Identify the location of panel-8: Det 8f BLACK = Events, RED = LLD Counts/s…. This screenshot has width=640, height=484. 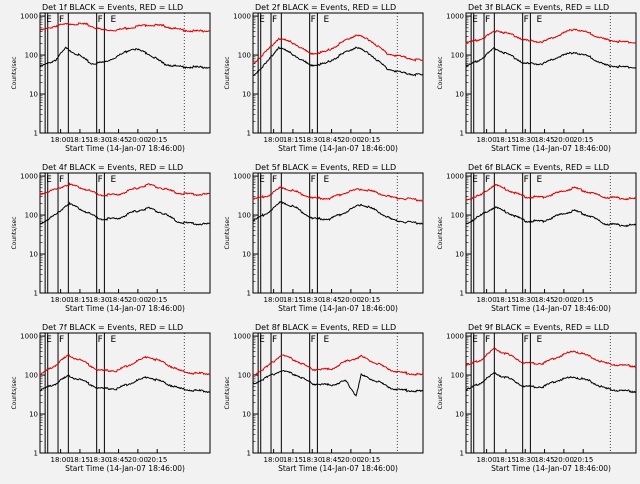
(324, 398).